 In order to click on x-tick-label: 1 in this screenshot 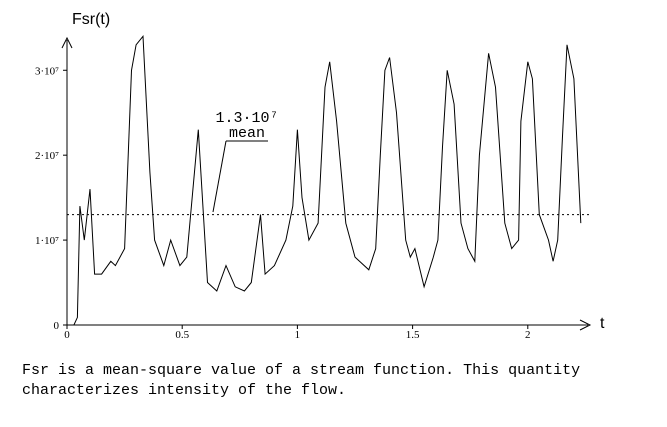, I will do `click(298, 335)`.